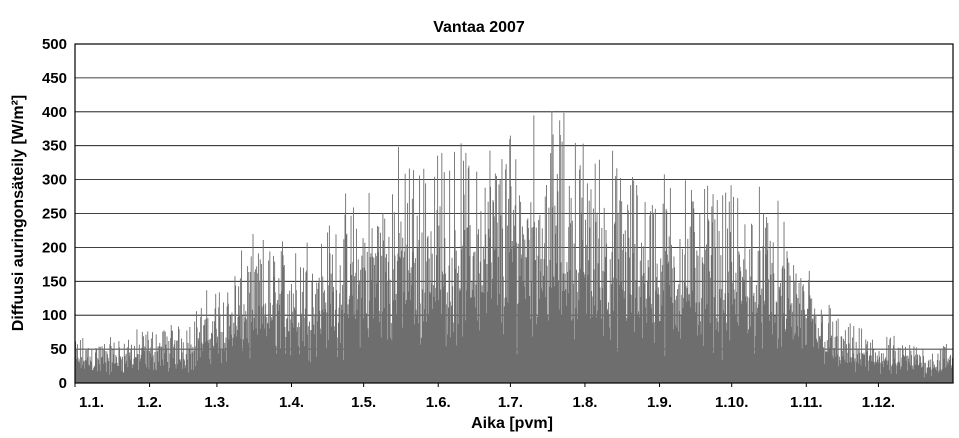 The height and width of the screenshot is (438, 959). What do you see at coordinates (659, 402) in the screenshot?
I see `x-tick-label: 1.9.` at bounding box center [659, 402].